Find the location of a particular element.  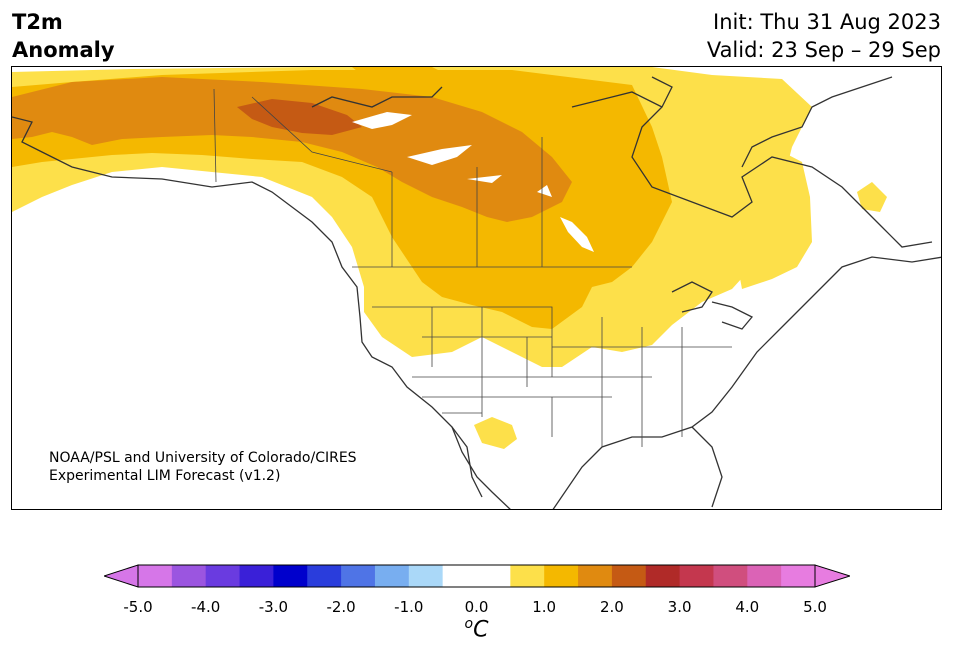

colorbar-tick-label: -1.0 is located at coordinates (409, 607).